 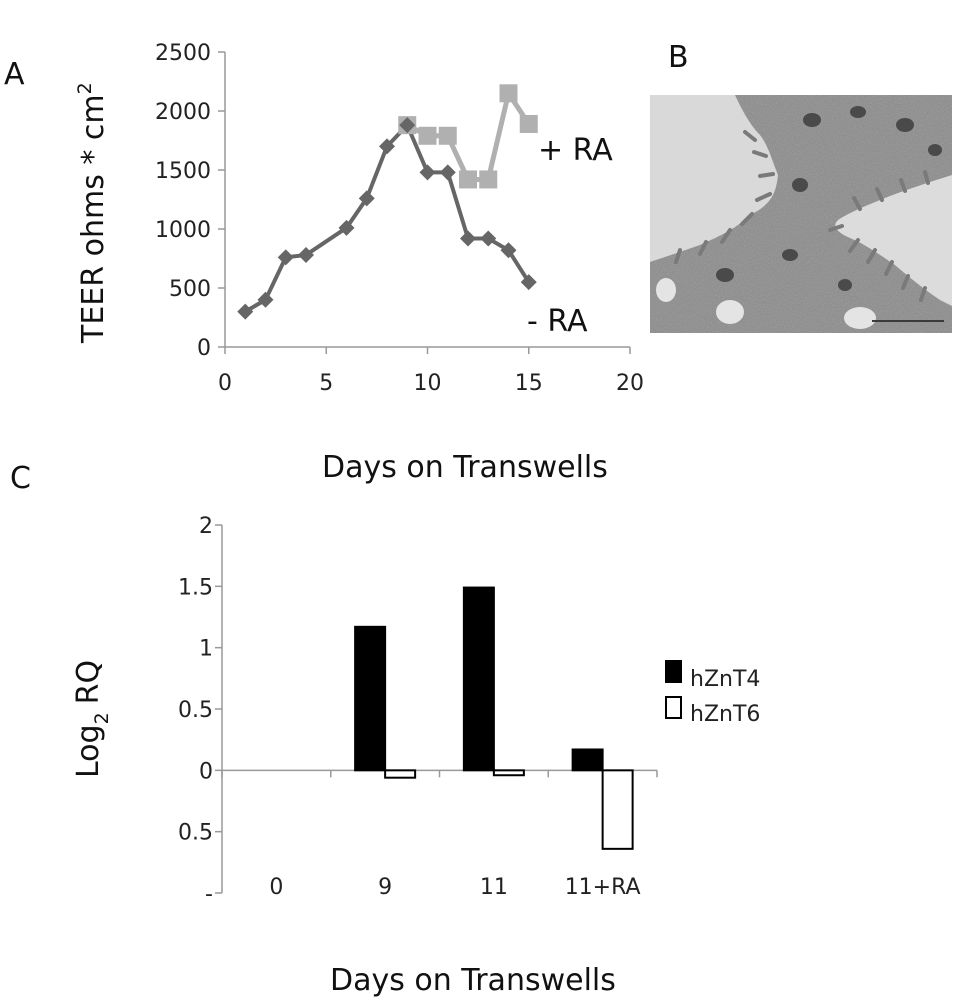 I want to click on log2rq-x-axis-title: Days on Transwells, so click(x=473, y=980).